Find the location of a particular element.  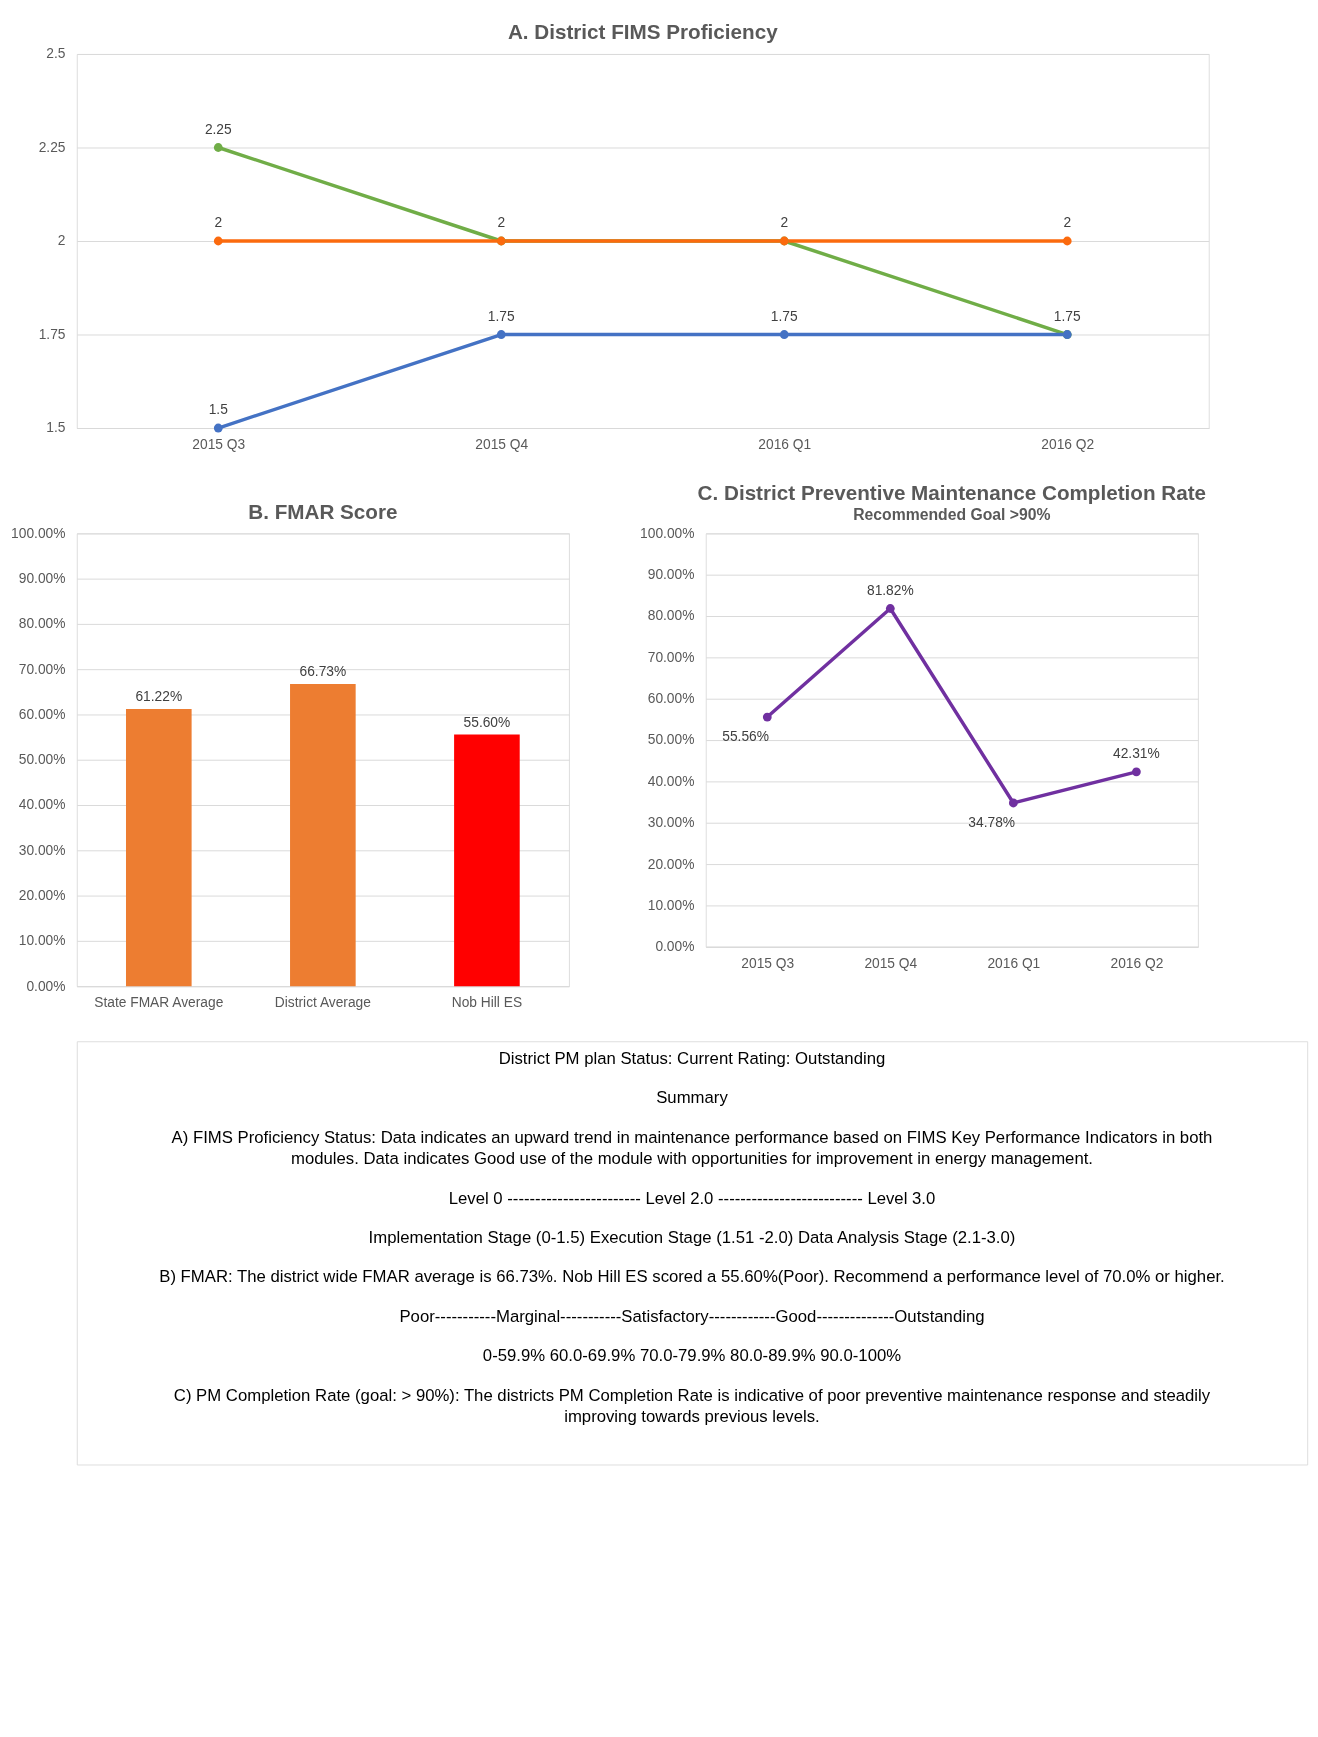

y-tick-label: 2 is located at coordinates (61, 241).